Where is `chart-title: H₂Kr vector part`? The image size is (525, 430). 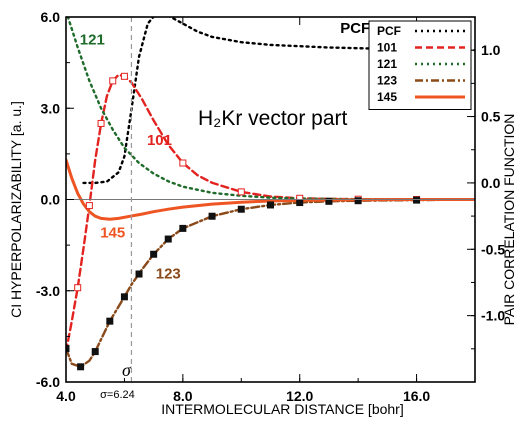 chart-title: H₂Kr vector part is located at coordinates (273, 118).